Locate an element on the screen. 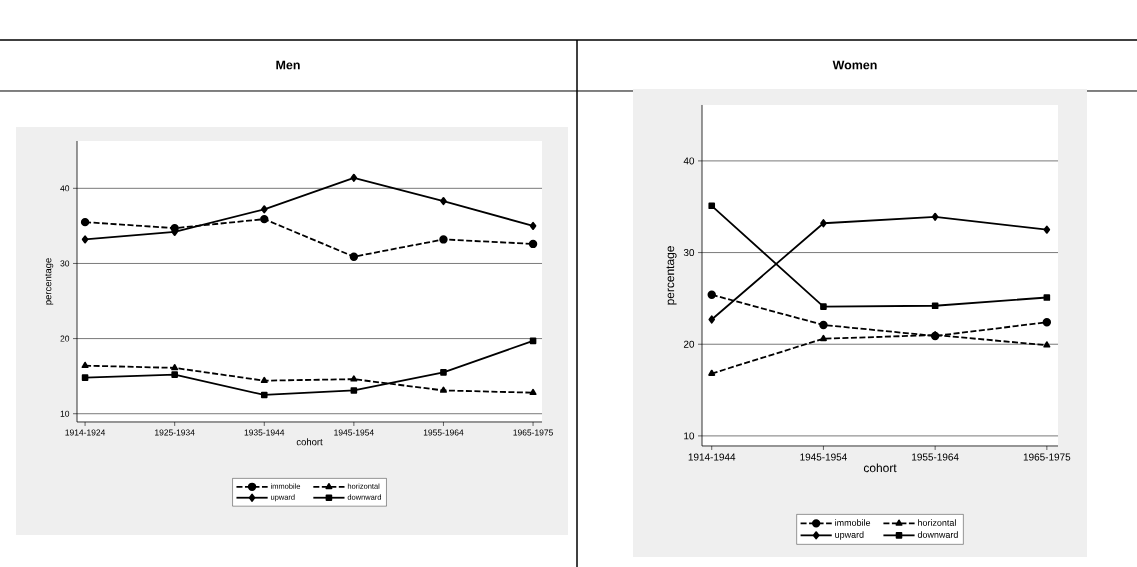 The width and height of the screenshot is (1137, 567). legend-label: immobile is located at coordinates (853, 522).